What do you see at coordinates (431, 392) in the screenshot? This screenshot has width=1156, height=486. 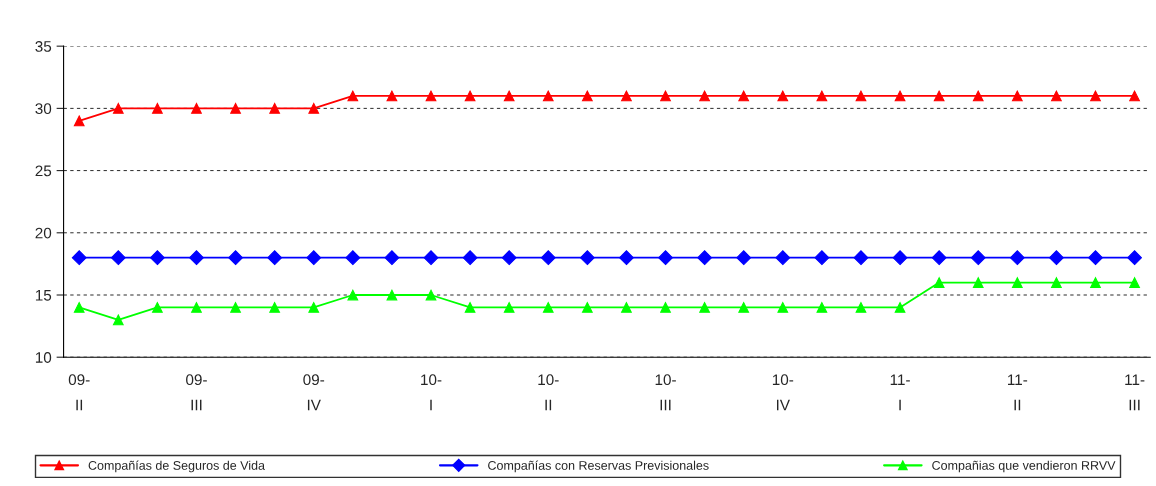 I see `x-tick-label: 10- I` at bounding box center [431, 392].